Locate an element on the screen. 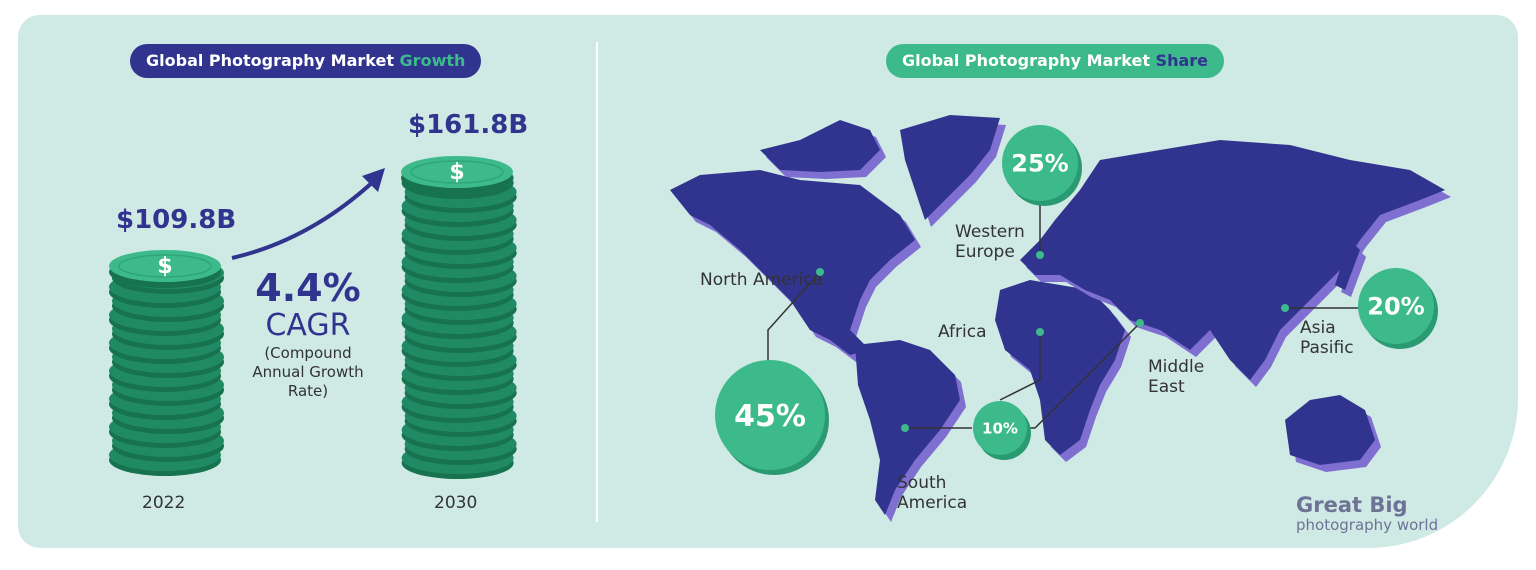  divider is located at coordinates (597, 282).